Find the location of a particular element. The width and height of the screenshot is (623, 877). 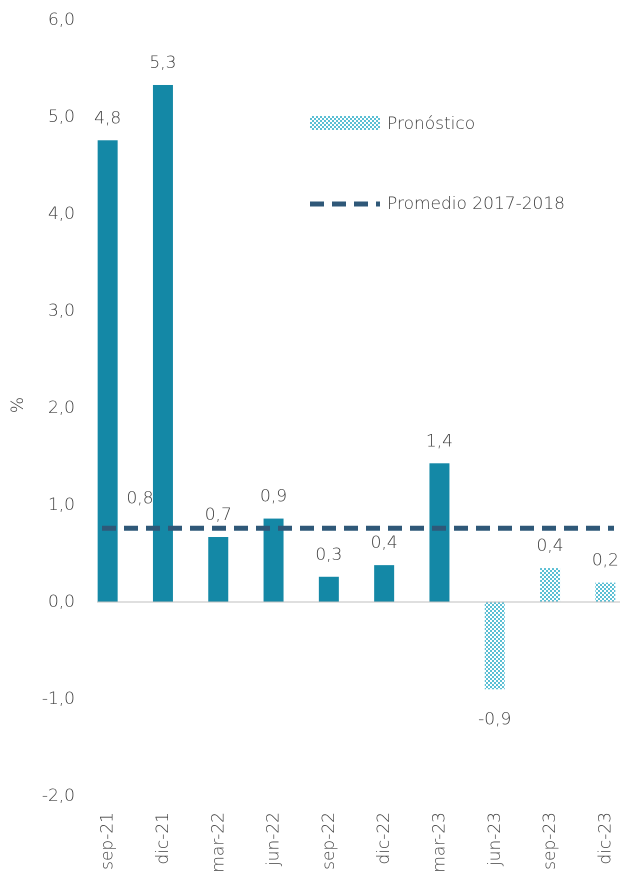

data-label: 5,3 is located at coordinates (162, 63).